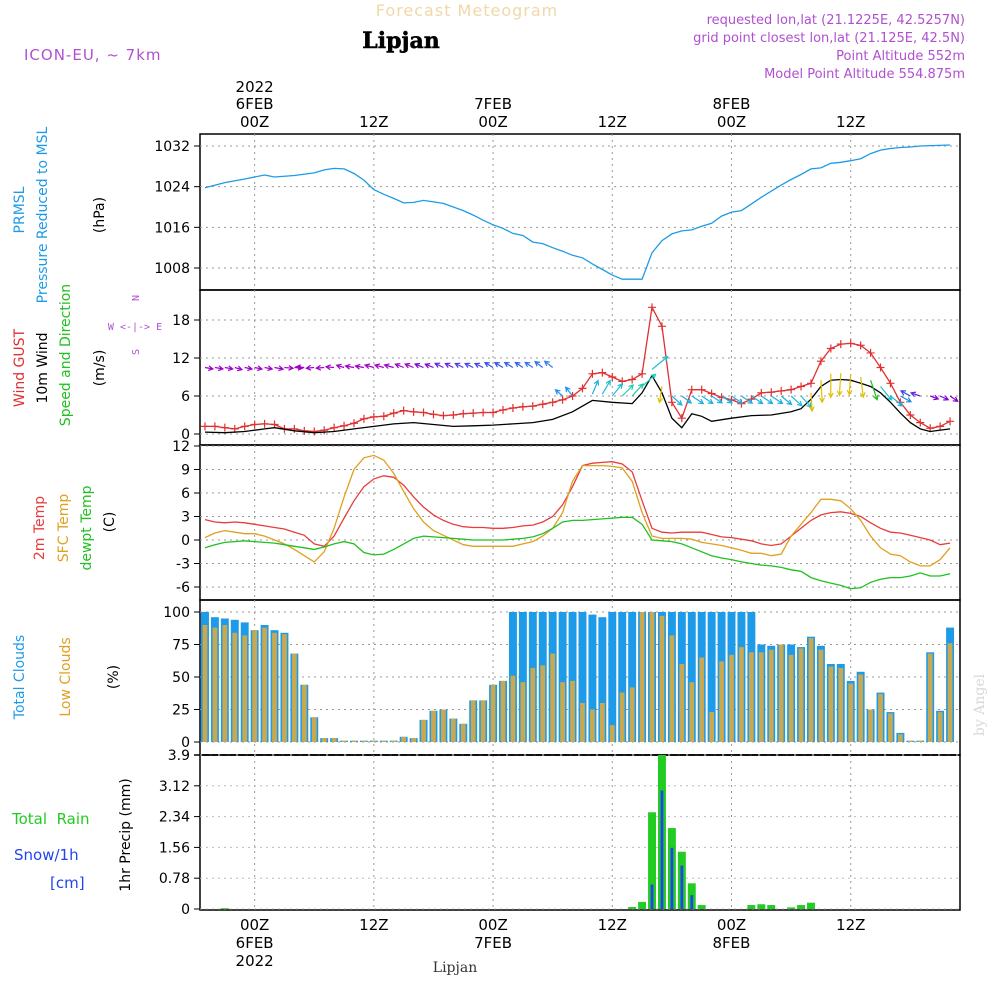 This screenshot has width=1000, height=1000. I want to click on temperature-frame, so click(580, 522).